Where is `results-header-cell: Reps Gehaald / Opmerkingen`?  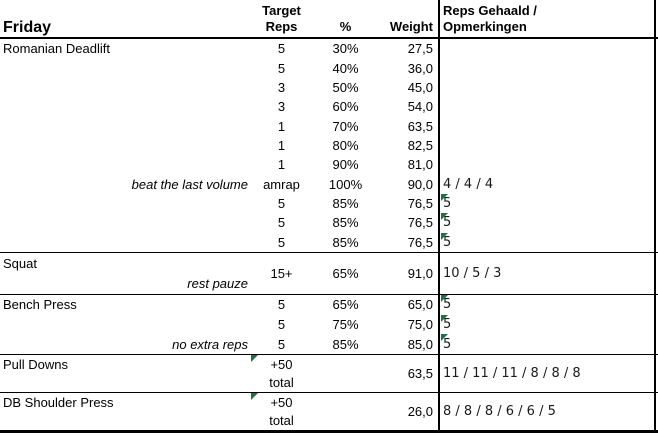 results-header-cell: Reps Gehaald / Opmerkingen is located at coordinates (548, 18).